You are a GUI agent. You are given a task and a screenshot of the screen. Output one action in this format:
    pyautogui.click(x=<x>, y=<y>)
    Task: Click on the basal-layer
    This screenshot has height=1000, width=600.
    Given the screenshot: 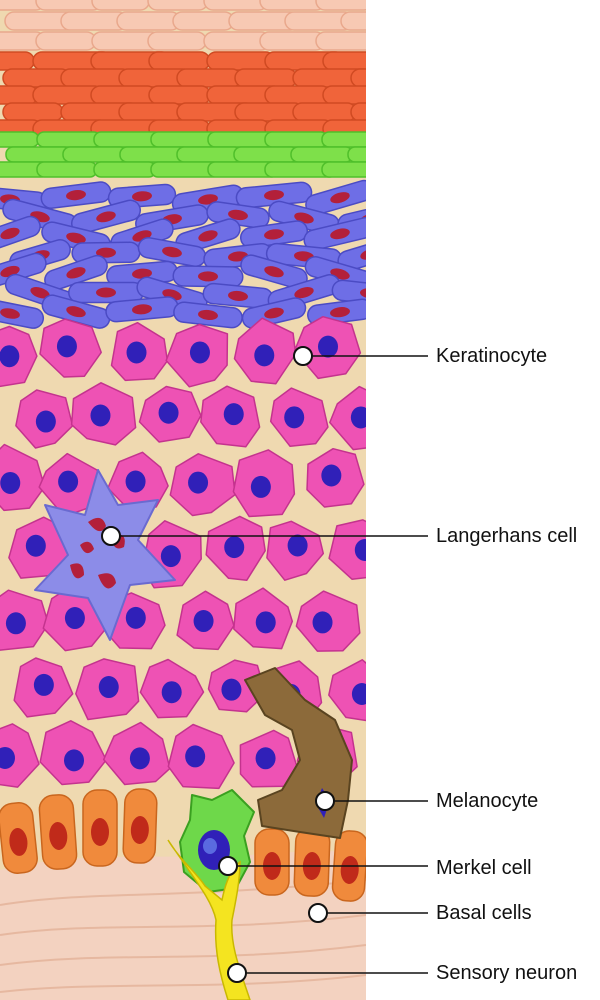 What is the action you would take?
    pyautogui.click(x=183, y=845)
    